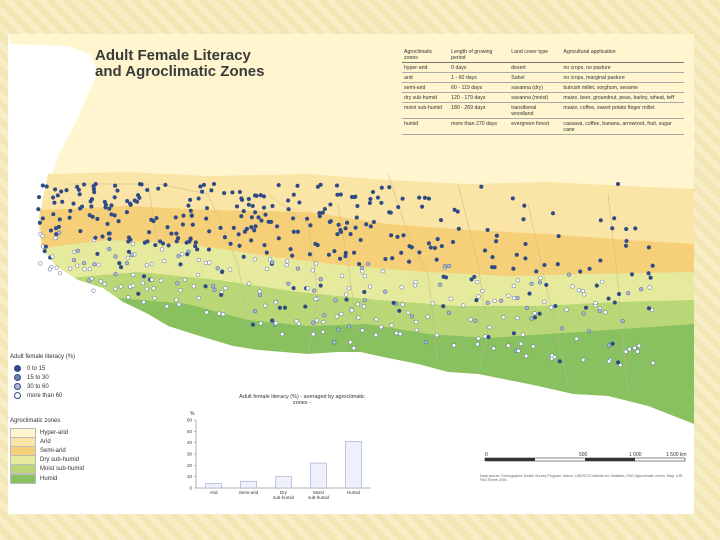 This screenshot has width=720, height=540. What do you see at coordinates (583, 455) in the screenshot?
I see `scale-label: 500` at bounding box center [583, 455].